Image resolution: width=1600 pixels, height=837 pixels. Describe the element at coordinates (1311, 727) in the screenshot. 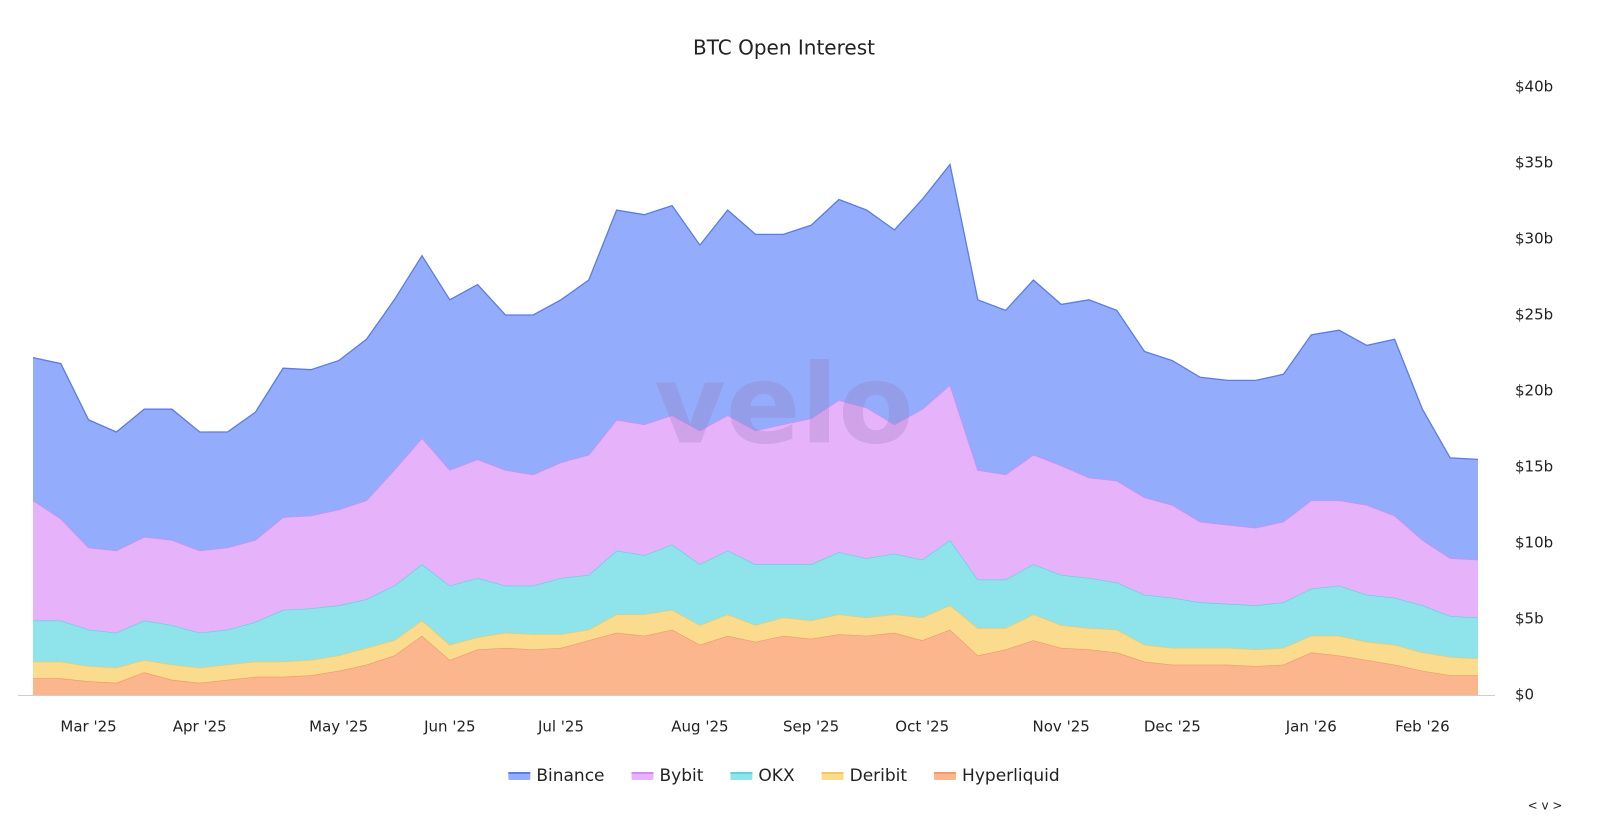

I see `x-tick-label: Jan '26` at that location.